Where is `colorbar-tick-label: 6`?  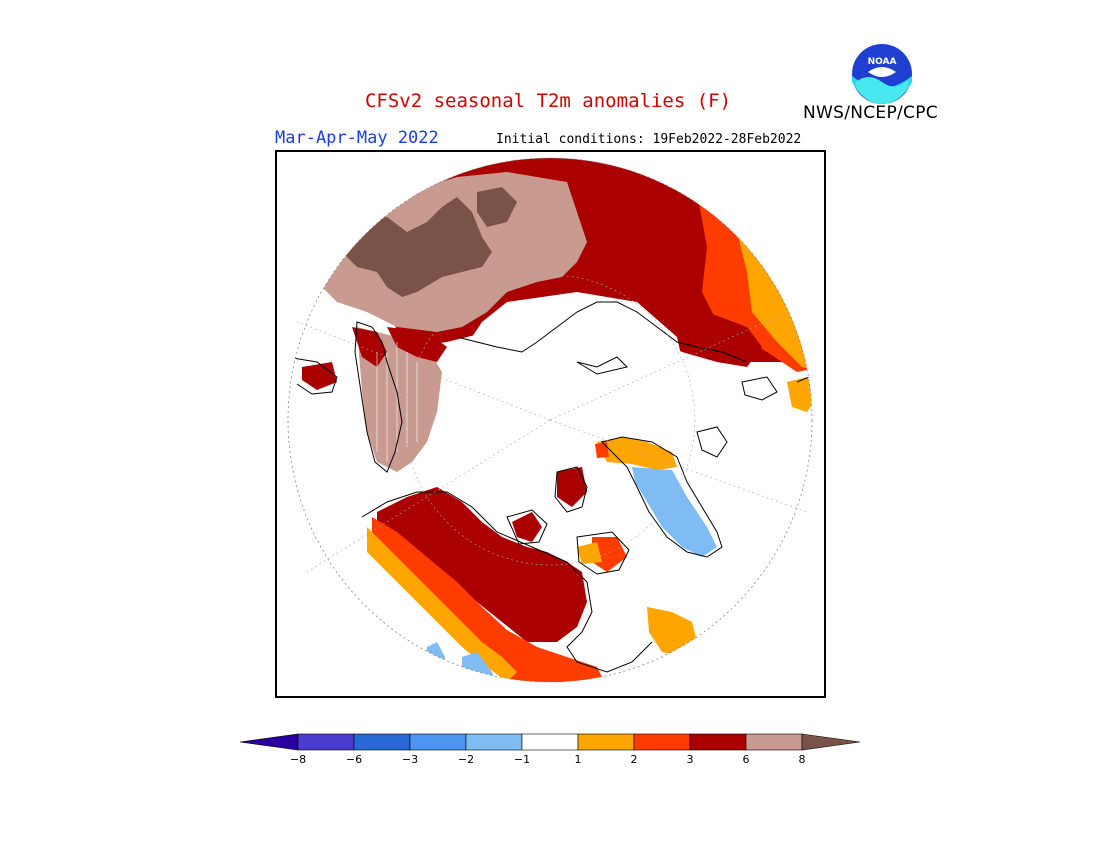 colorbar-tick-label: 6 is located at coordinates (746, 759).